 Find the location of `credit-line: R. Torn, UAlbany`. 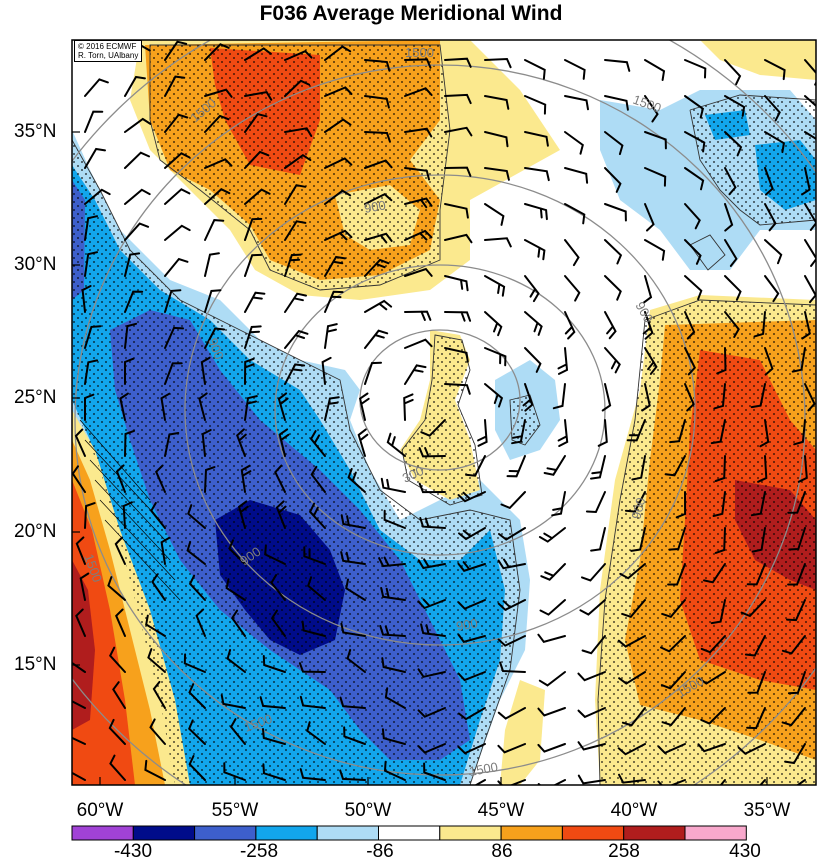

credit-line: R. Torn, UAlbany is located at coordinates (108, 55).